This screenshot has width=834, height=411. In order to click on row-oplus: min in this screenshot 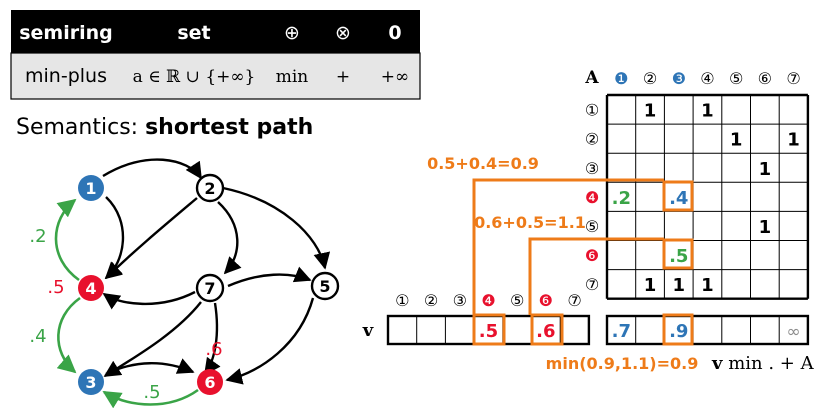, I will do `click(292, 77)`.